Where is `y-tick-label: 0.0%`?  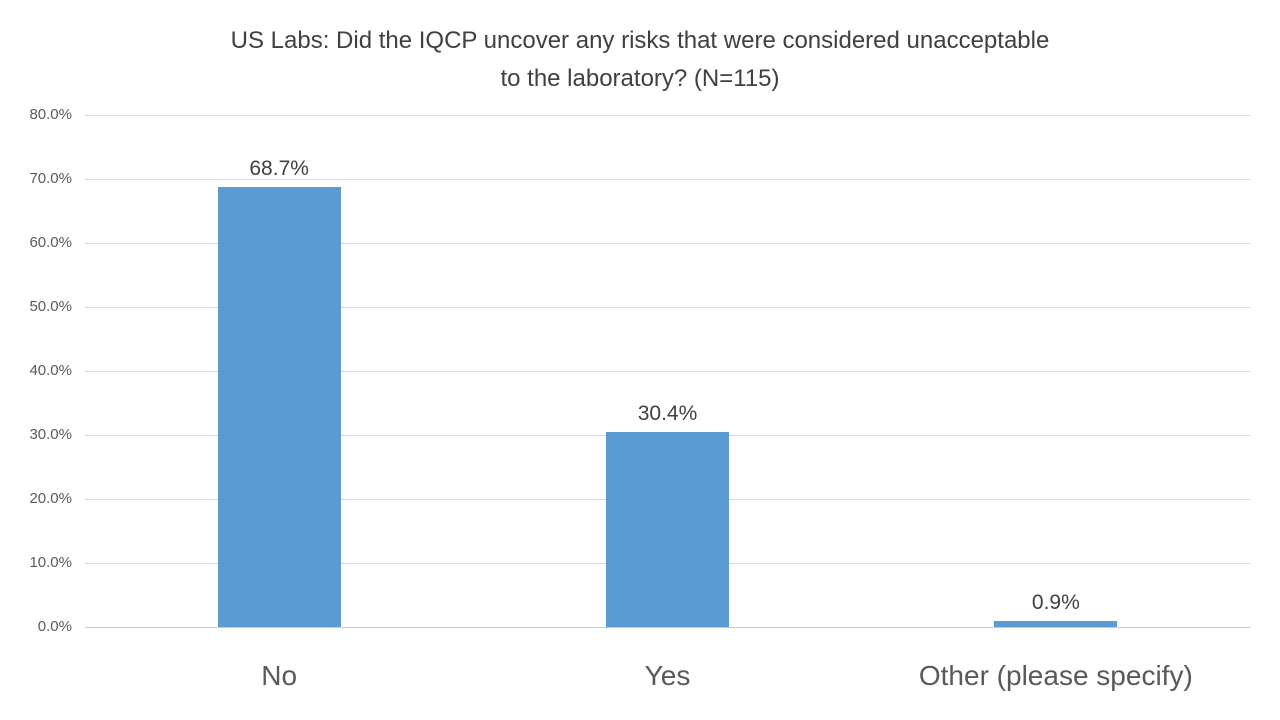
y-tick-label: 0.0% is located at coordinates (54, 626).